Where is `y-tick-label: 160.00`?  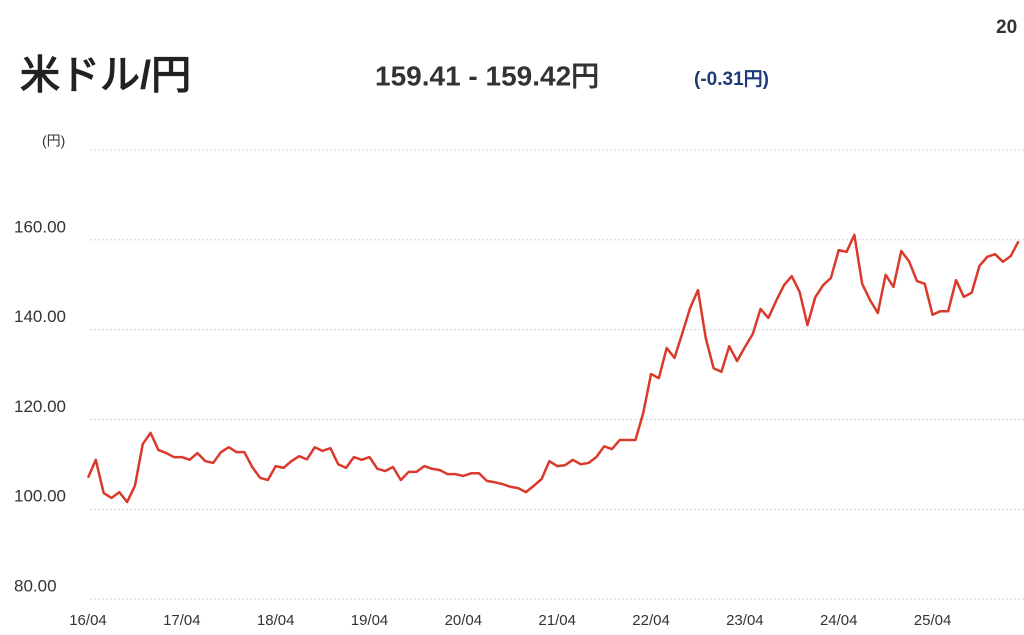 y-tick-label: 160.00 is located at coordinates (40, 226).